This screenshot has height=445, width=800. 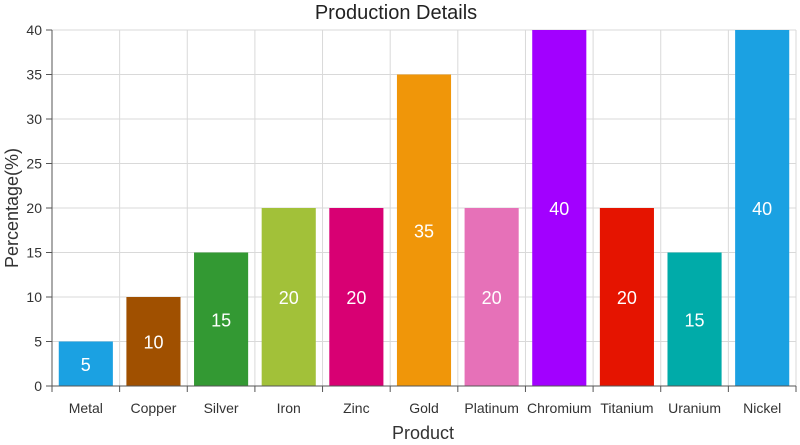 I want to click on bar-chromium, so click(x=559, y=208).